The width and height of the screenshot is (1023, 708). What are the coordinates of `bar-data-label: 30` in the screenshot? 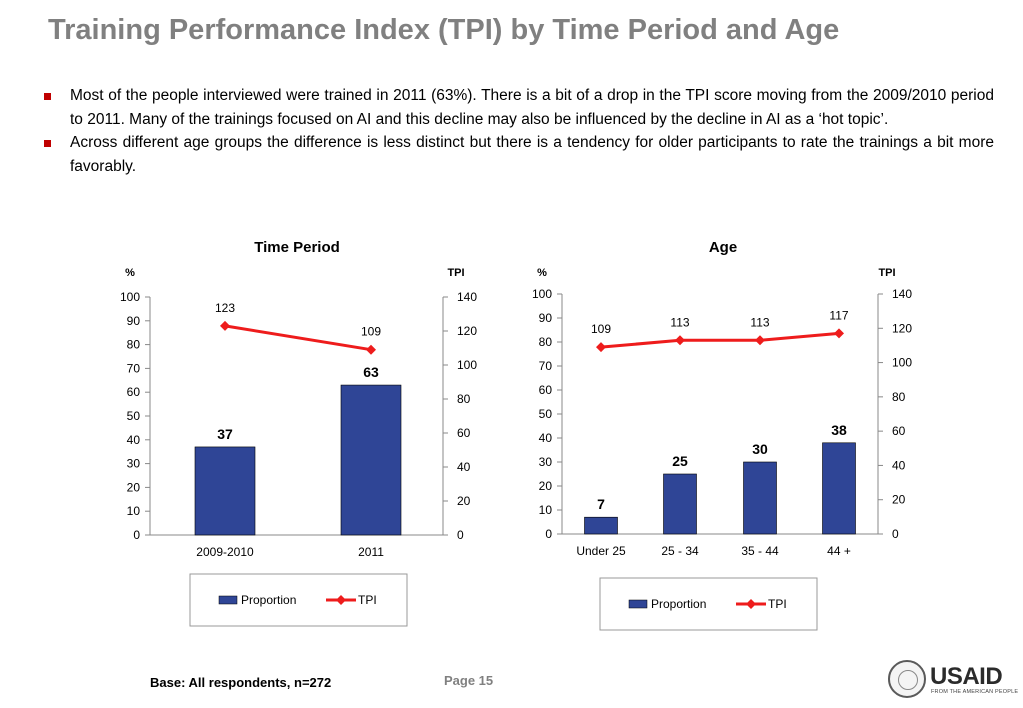 It's located at (760, 449).